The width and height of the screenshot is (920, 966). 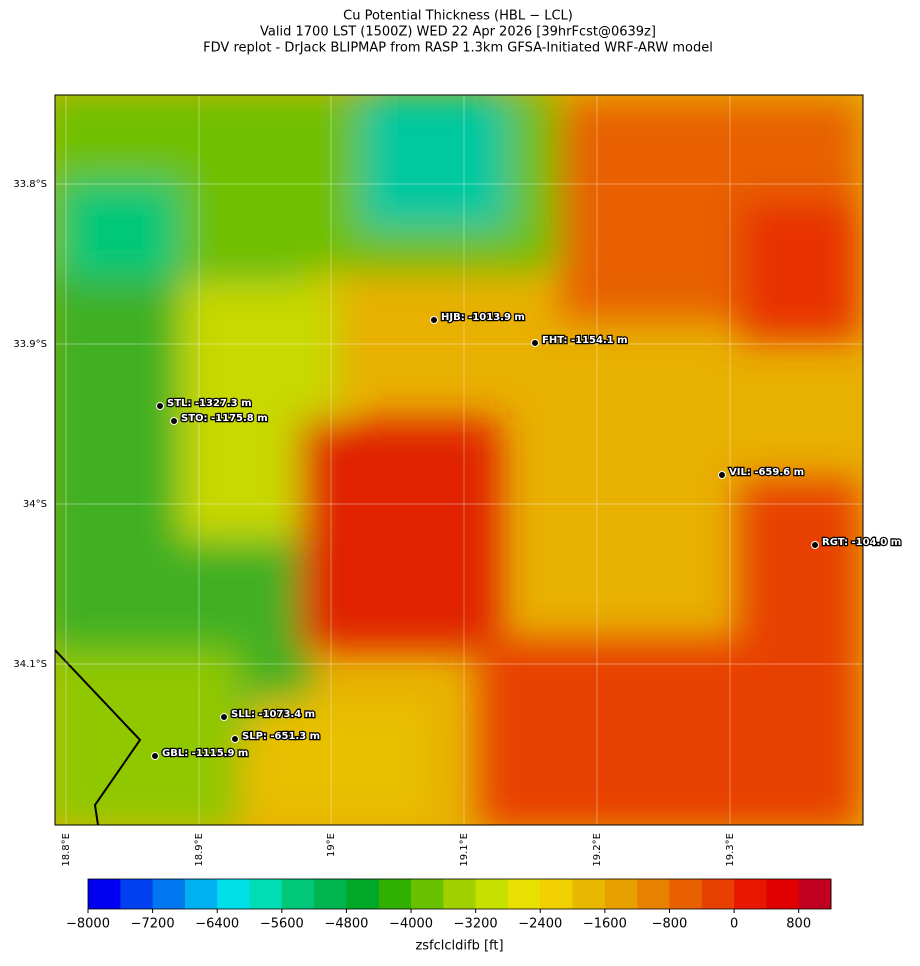 What do you see at coordinates (861, 542) in the screenshot?
I see `station-label: RGT: -104.0 m` at bounding box center [861, 542].